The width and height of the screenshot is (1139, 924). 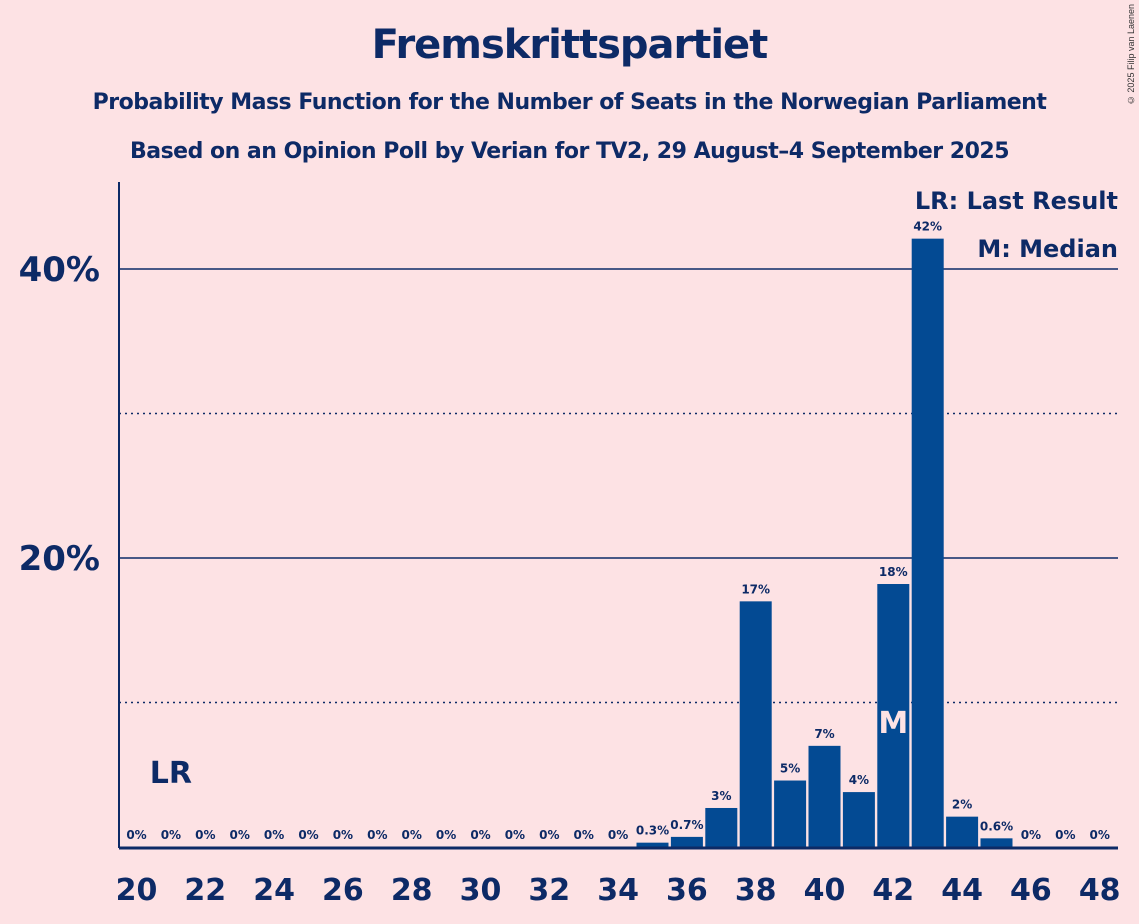 I want to click on data-label: 0.7%, so click(x=686, y=825).